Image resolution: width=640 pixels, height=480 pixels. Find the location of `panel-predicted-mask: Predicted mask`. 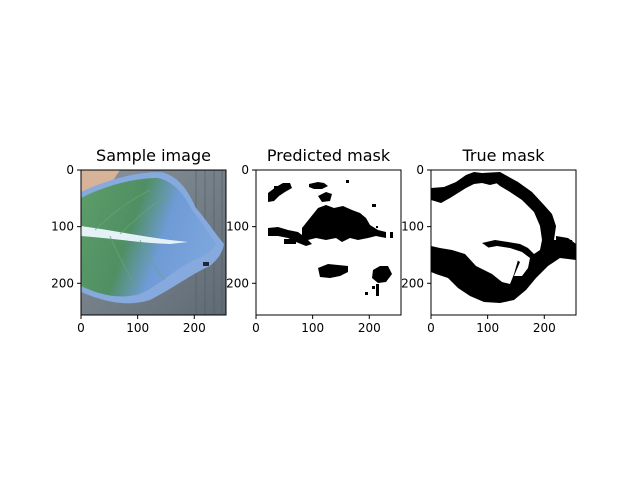

panel-predicted-mask: Predicted mask is located at coordinates (314, 240).